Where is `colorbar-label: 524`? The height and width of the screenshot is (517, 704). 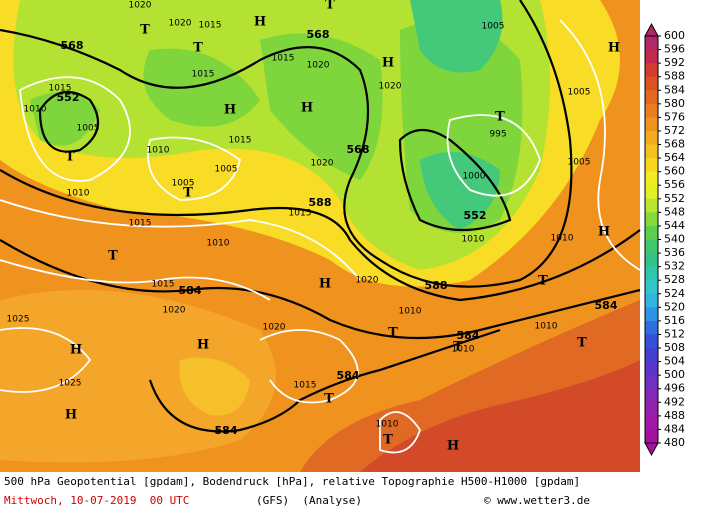 colorbar-label: 524 is located at coordinates (674, 293).